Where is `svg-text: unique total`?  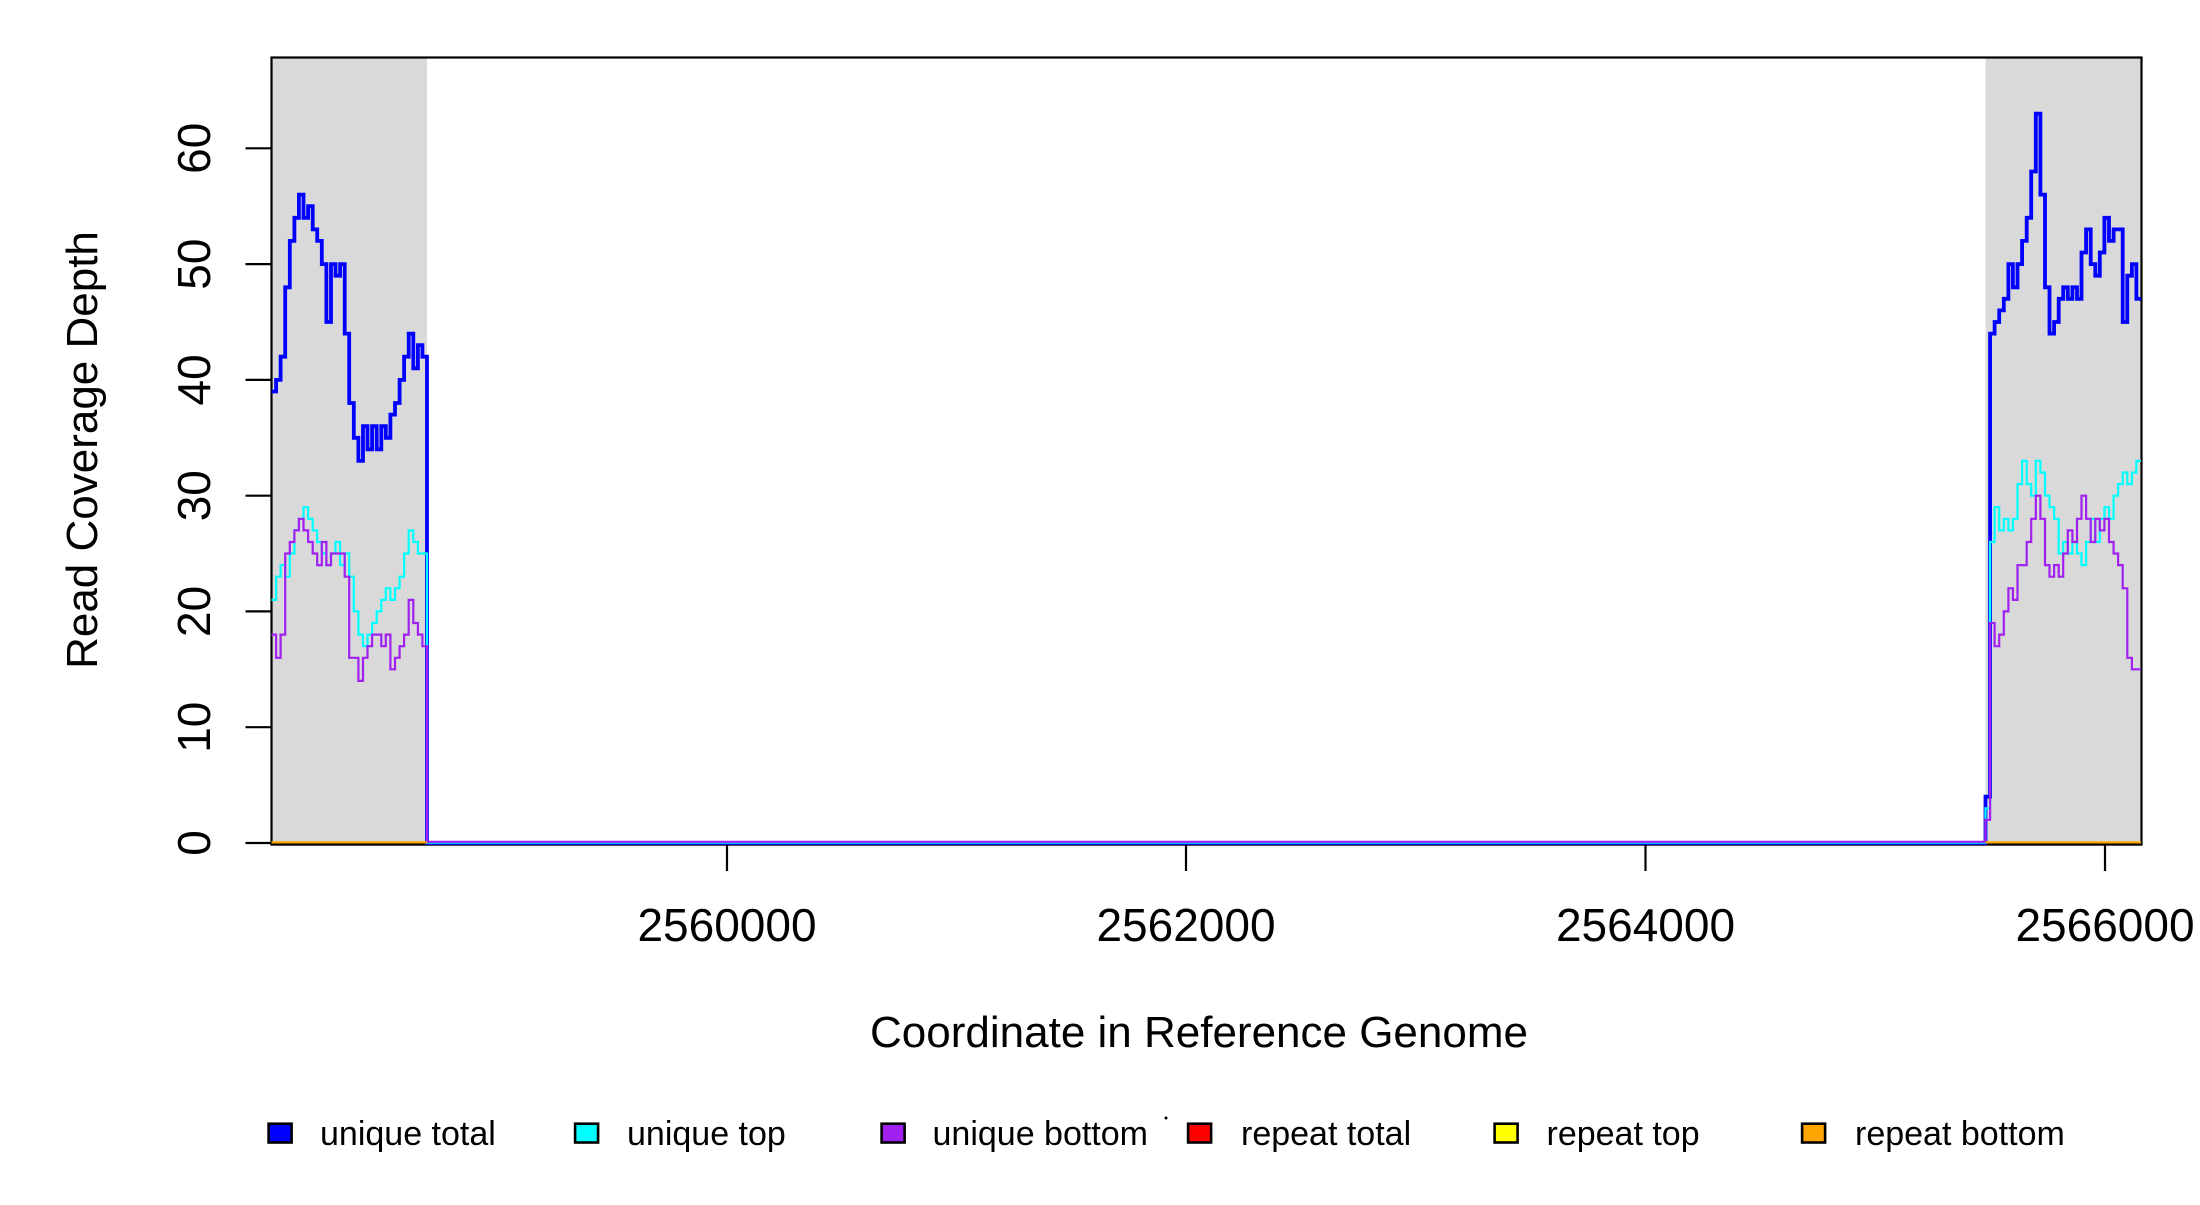
svg-text: unique total is located at coordinates (408, 1134).